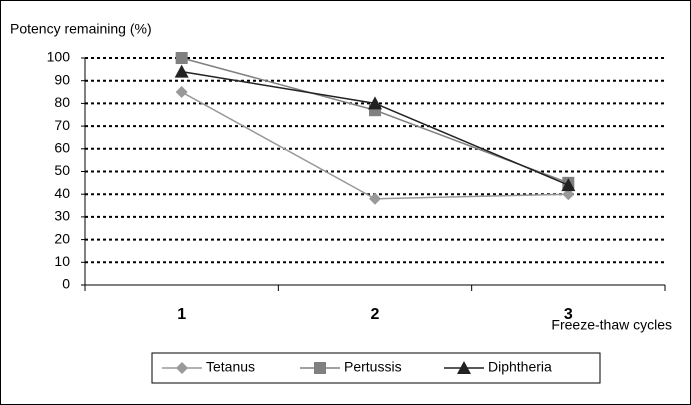  What do you see at coordinates (66, 284) in the screenshot?
I see `y-tick-label: 0` at bounding box center [66, 284].